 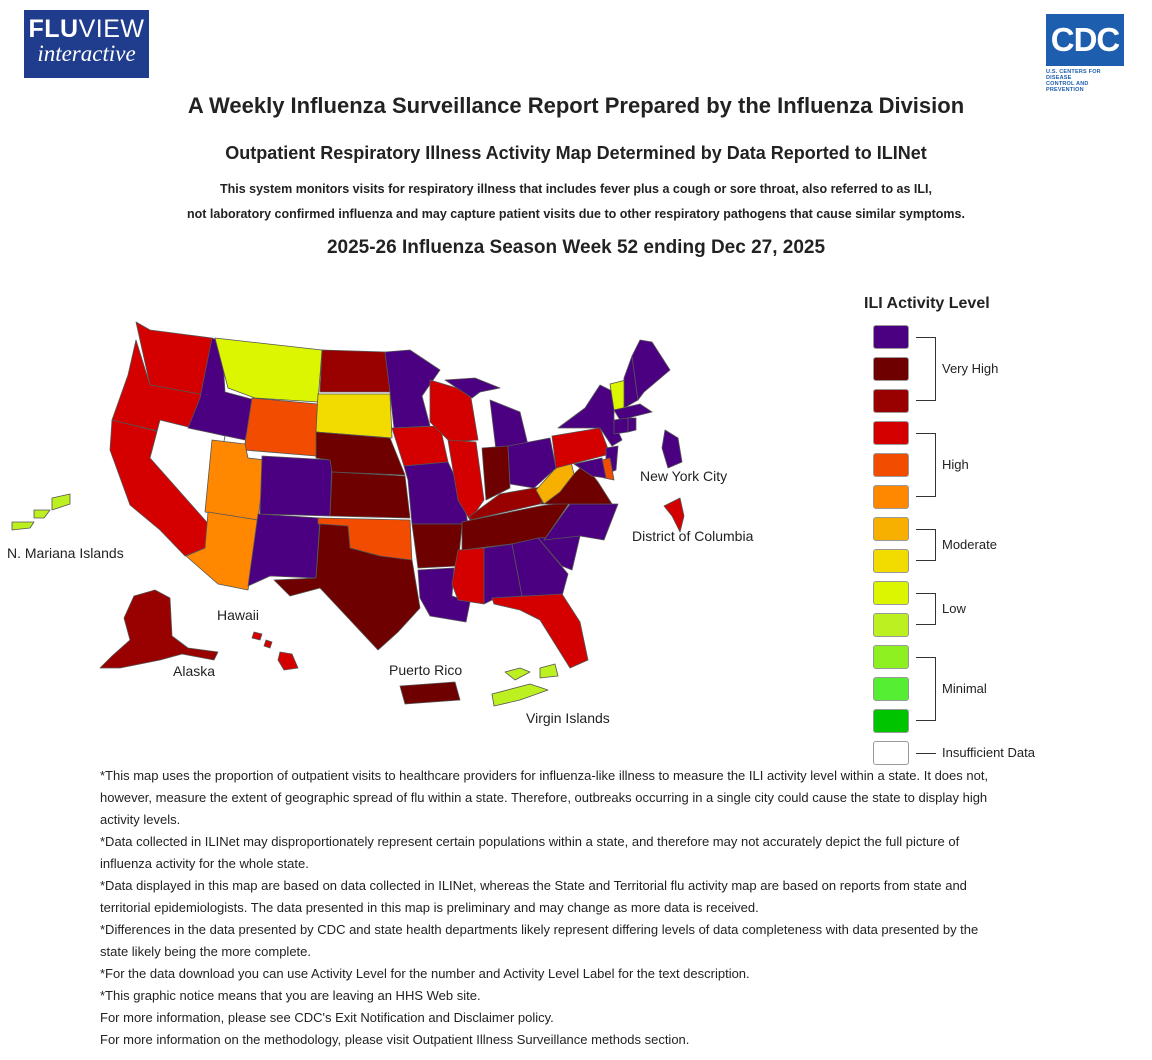 I want to click on legend-label-very-high: Very High, so click(x=970, y=368).